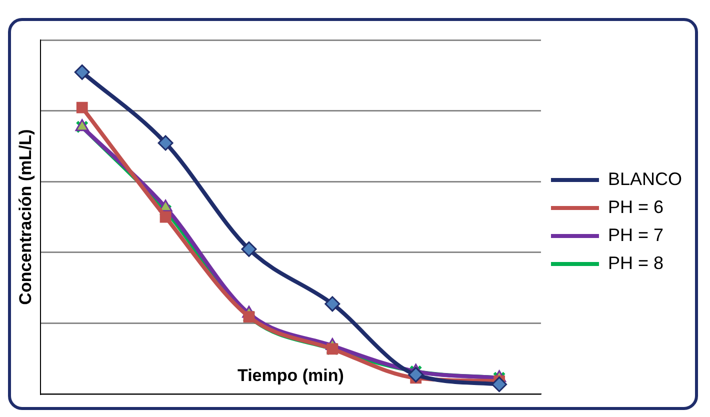  I want to click on legend-label: PH = 8, so click(636, 262).